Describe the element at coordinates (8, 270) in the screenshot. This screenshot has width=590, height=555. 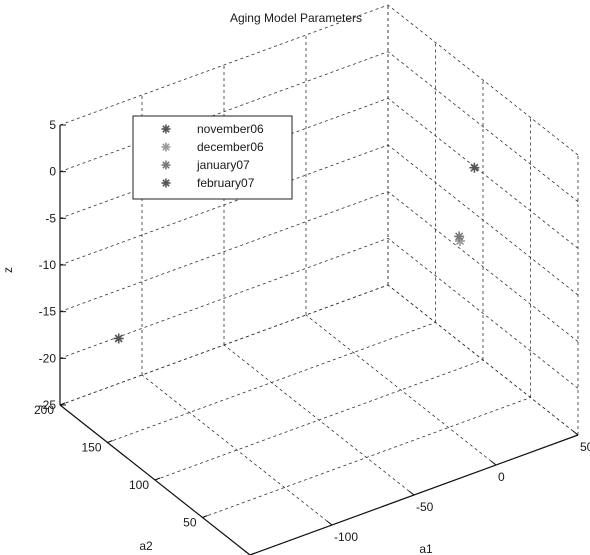
I see `z-axis-label: z` at that location.